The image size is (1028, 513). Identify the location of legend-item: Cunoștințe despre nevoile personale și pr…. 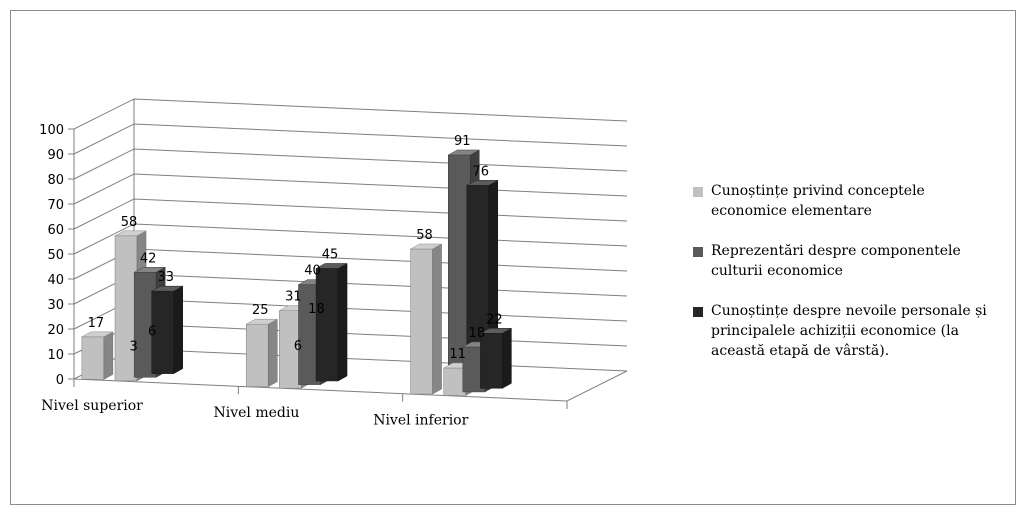
(859, 331).